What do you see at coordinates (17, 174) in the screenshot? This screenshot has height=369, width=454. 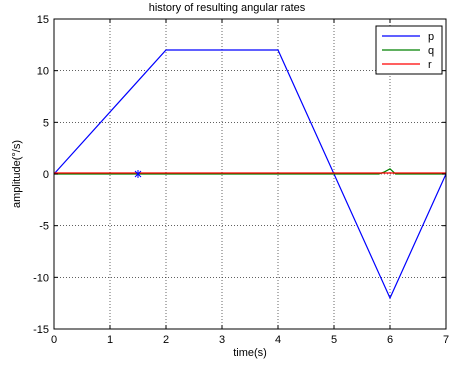 I see `y-axis-label: amplitude(°/s)` at bounding box center [17, 174].